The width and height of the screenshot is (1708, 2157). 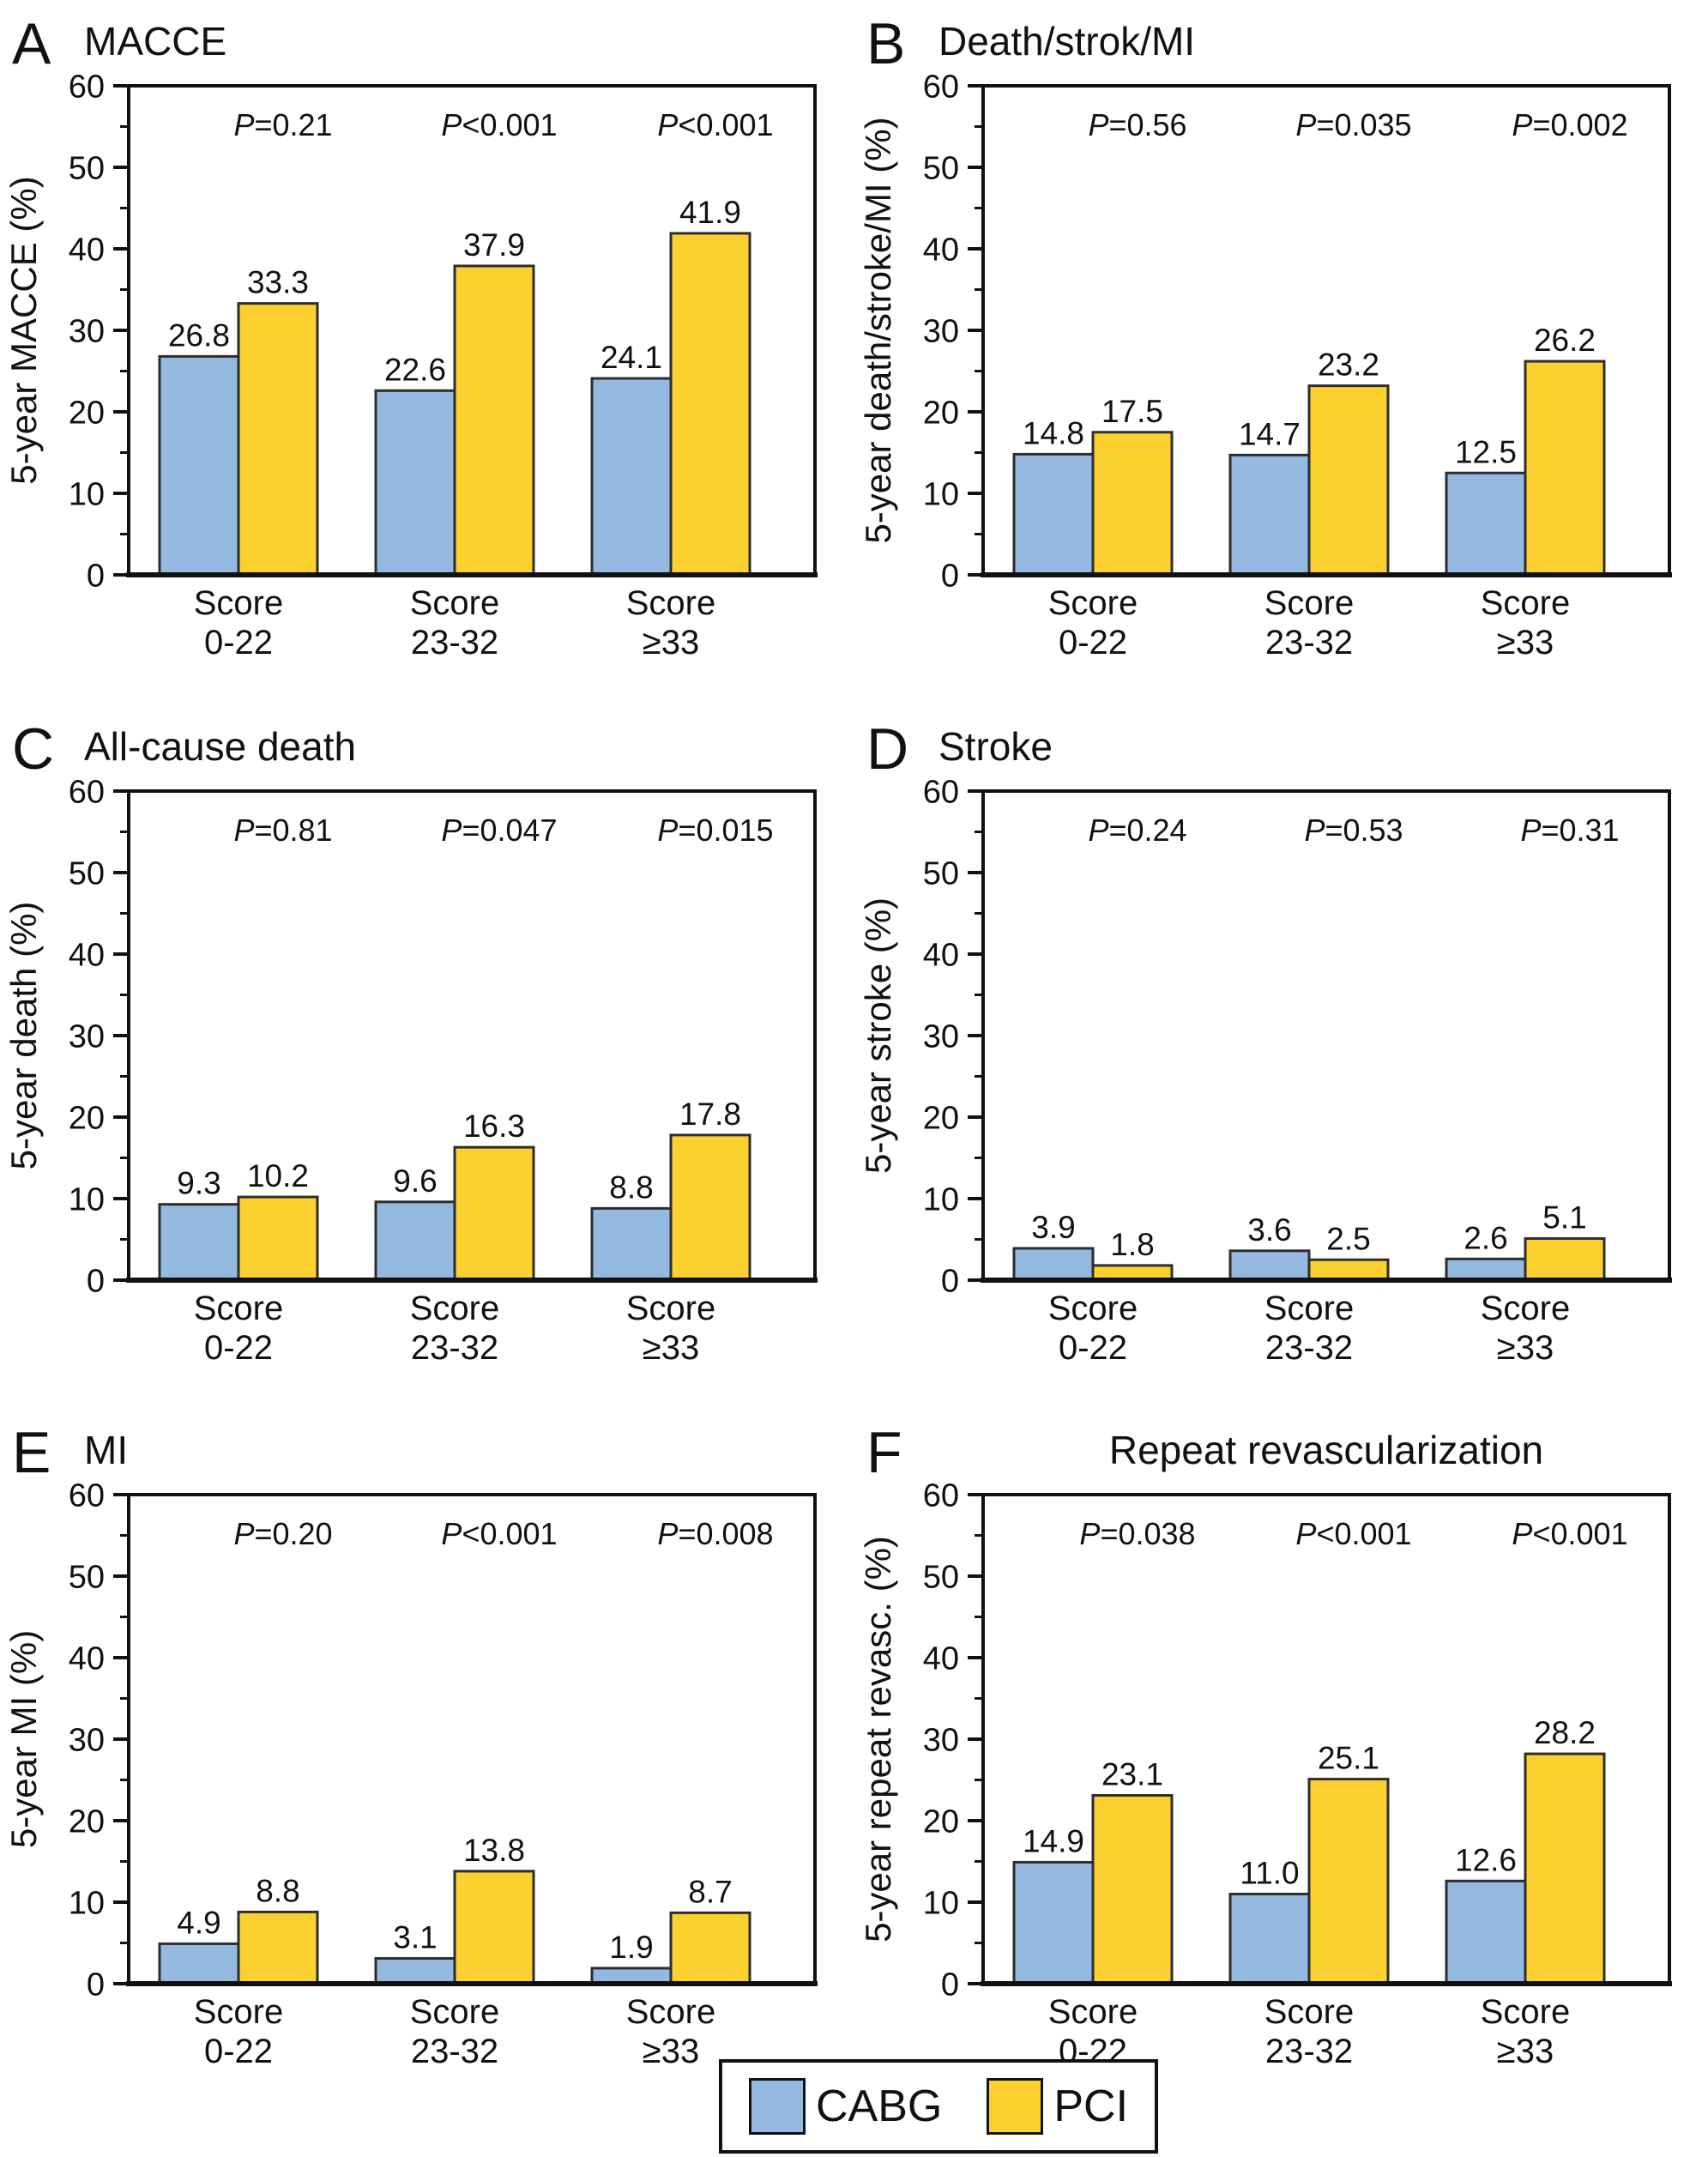 What do you see at coordinates (278, 1947) in the screenshot?
I see `bar-pci-group0` at bounding box center [278, 1947].